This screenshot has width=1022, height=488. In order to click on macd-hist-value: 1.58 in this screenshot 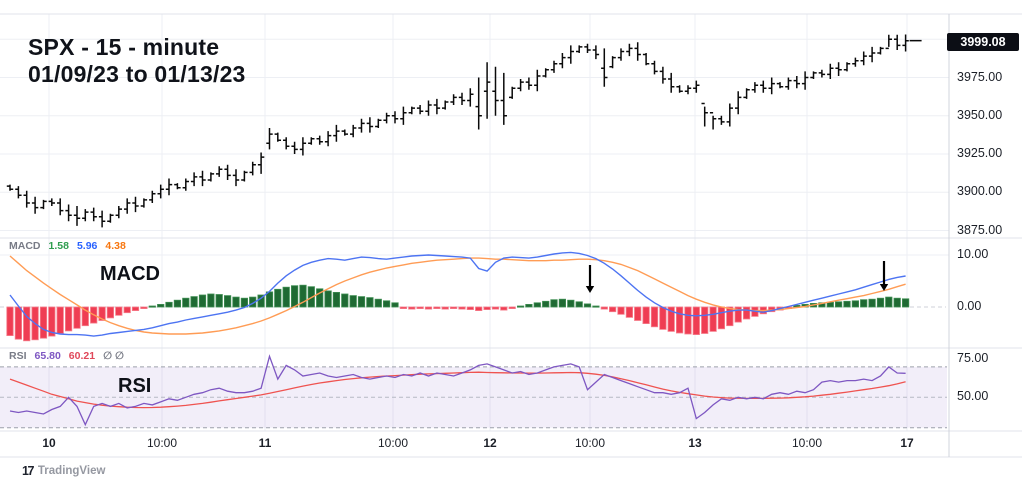, I will do `click(58, 246)`.